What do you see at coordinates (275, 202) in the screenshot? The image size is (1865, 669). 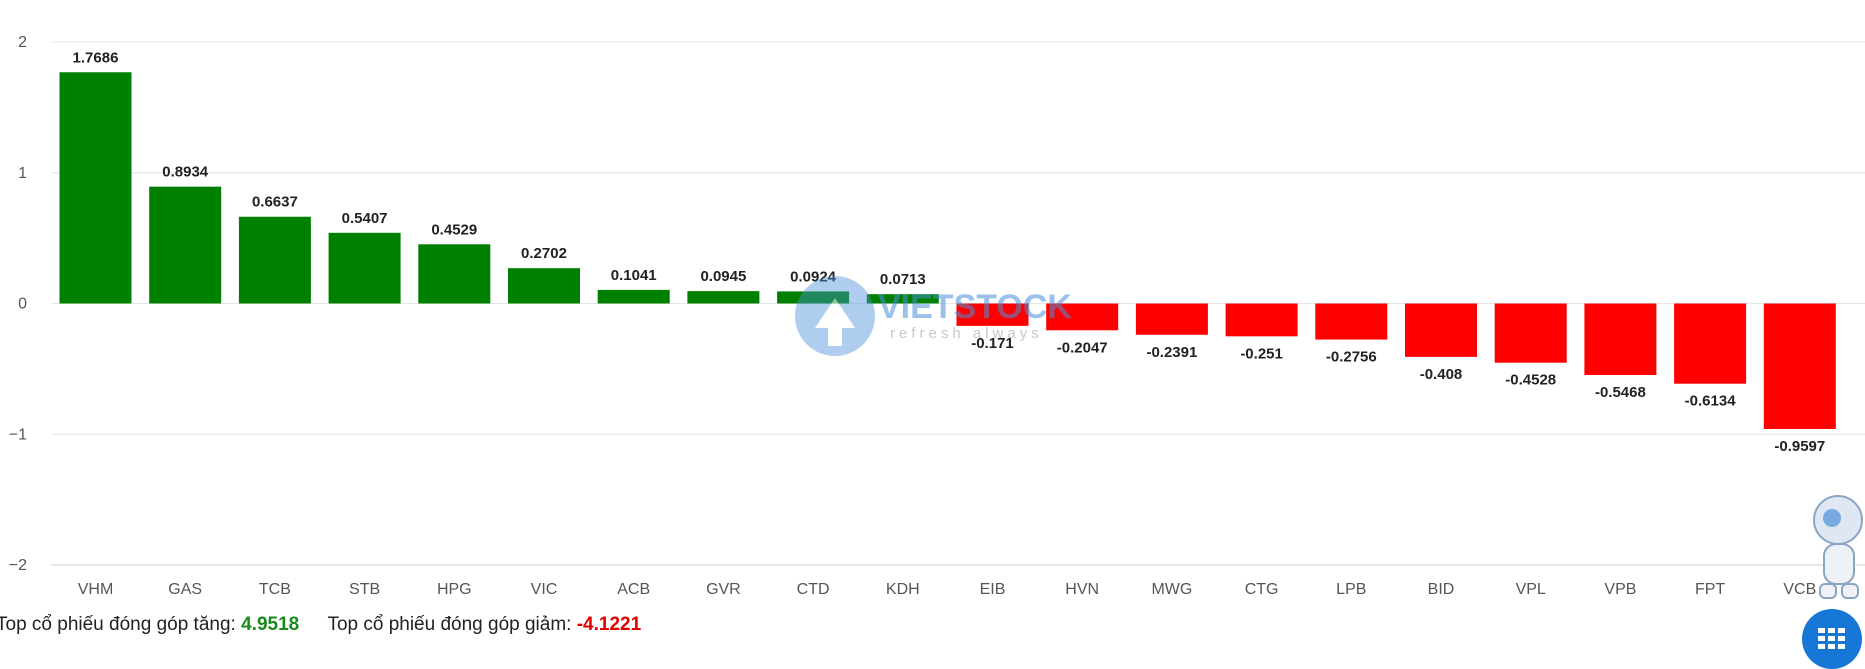 I see `data-label-tcb: 0.6637` at bounding box center [275, 202].